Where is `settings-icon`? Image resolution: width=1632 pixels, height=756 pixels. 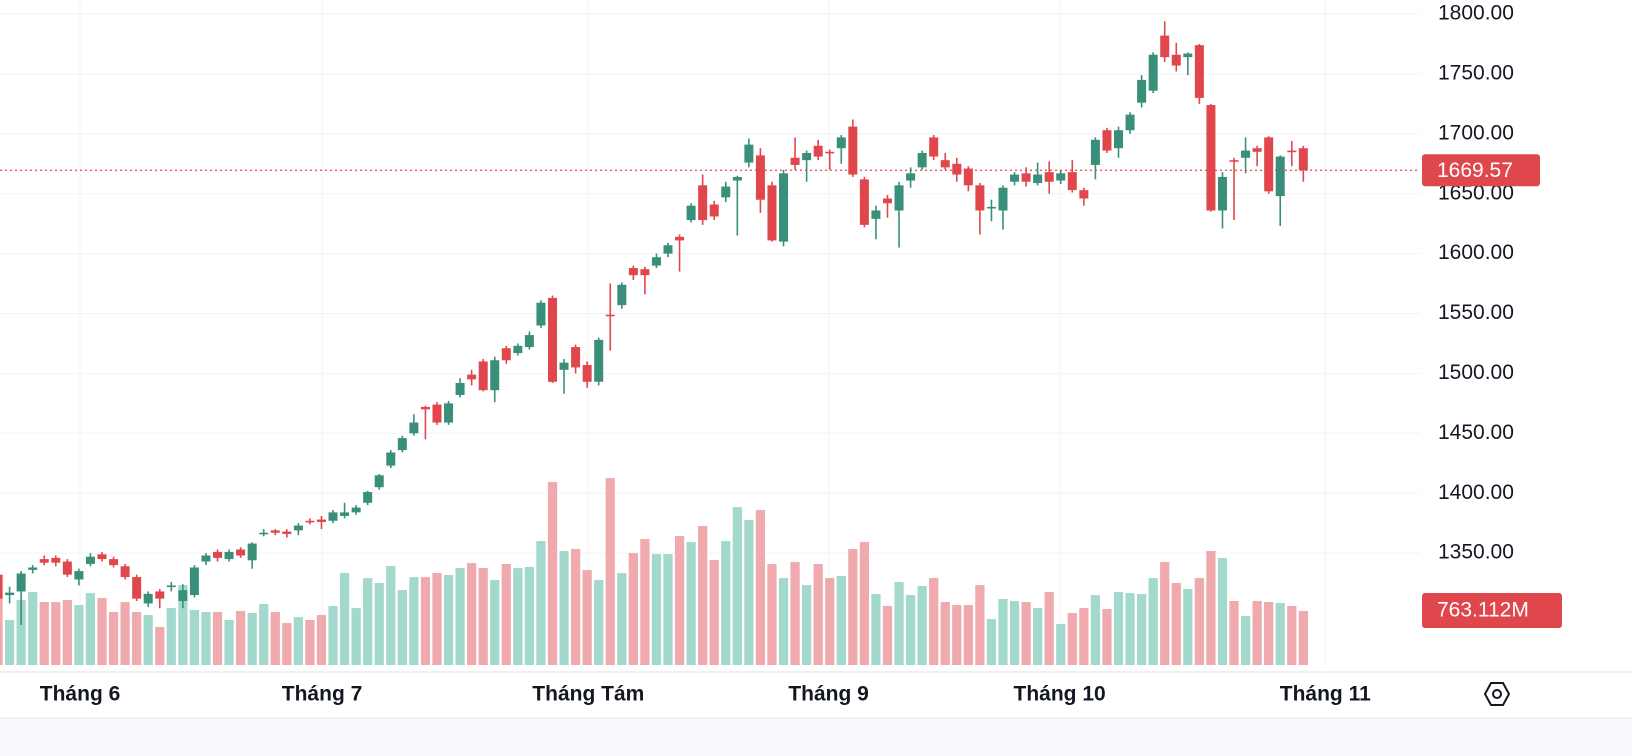
settings-icon is located at coordinates (1497, 694).